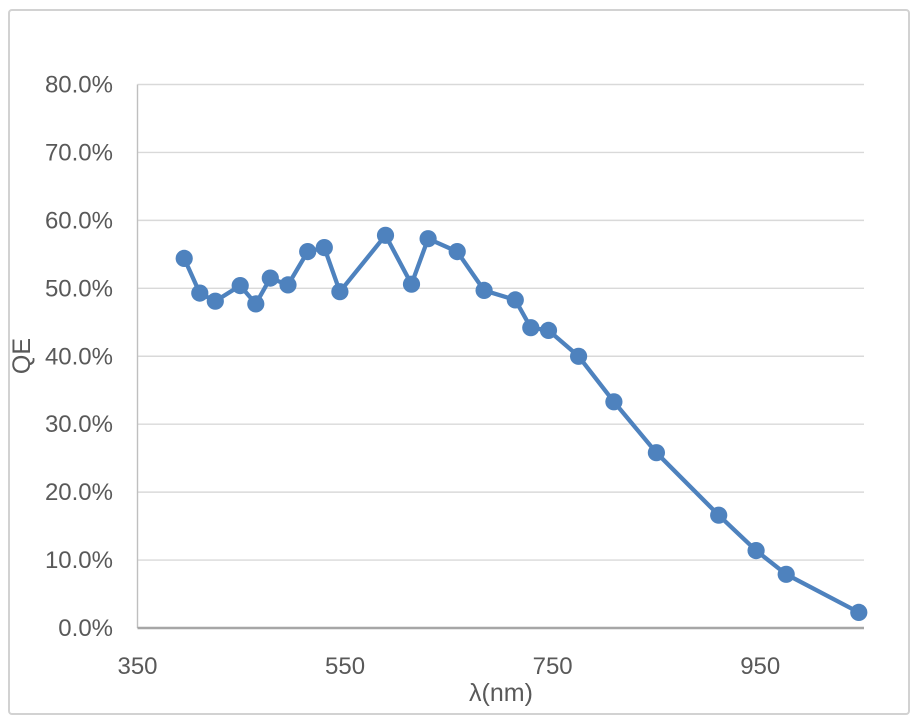 Image resolution: width=922 pixels, height=728 pixels. Describe the element at coordinates (79, 356) in the screenshot. I see `y-tick-label: 40.0%` at that location.